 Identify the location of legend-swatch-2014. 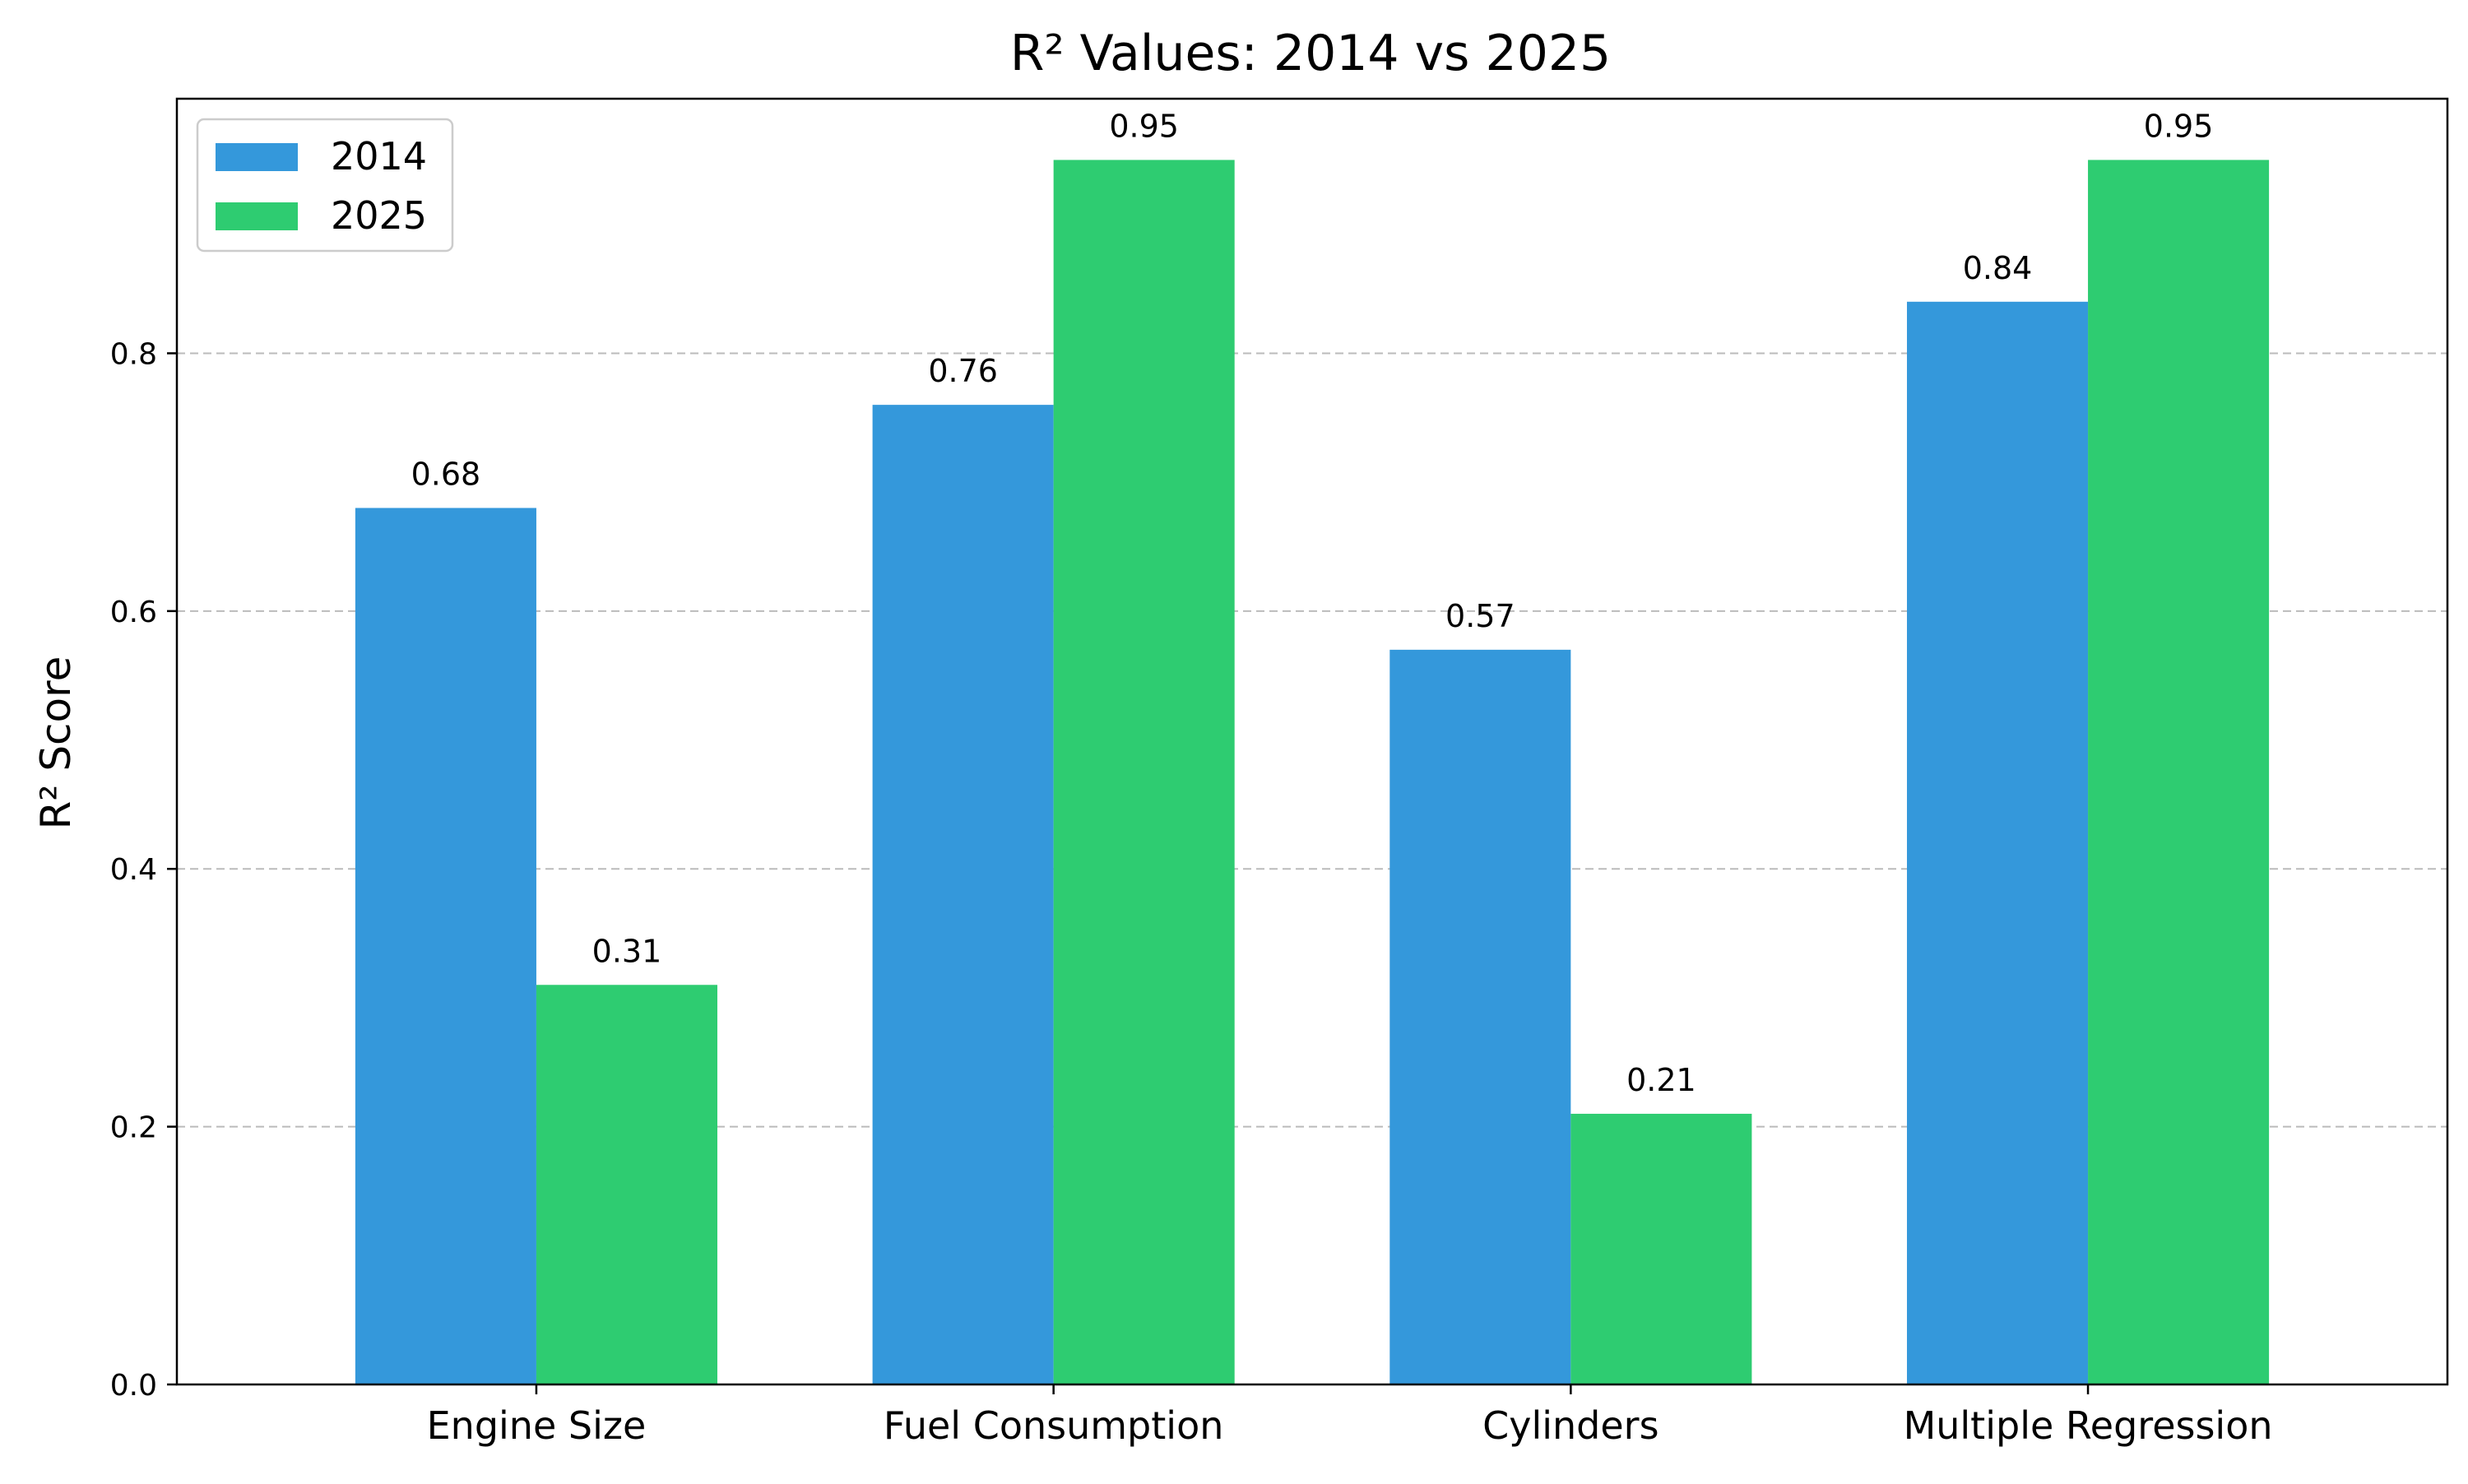
(257, 157).